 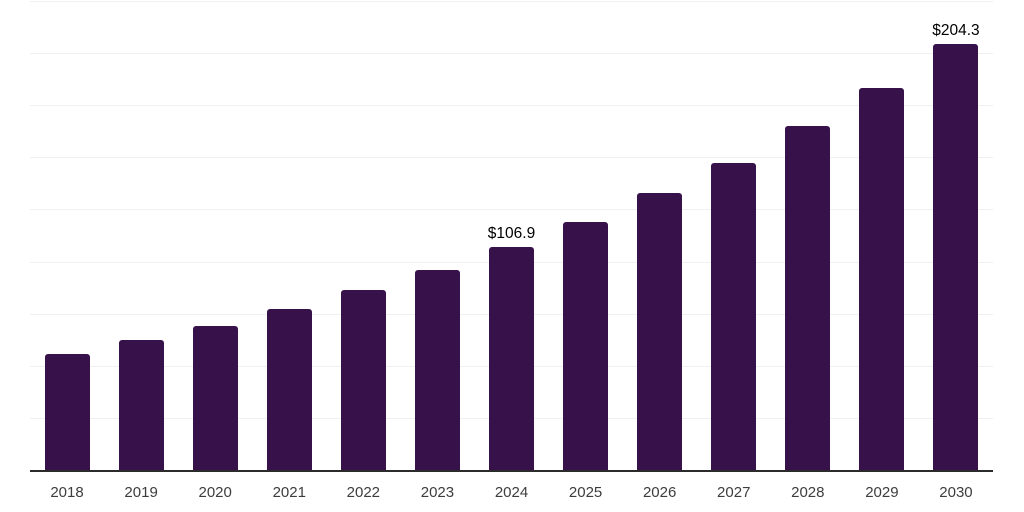 I want to click on x-axis-line, so click(x=511, y=471).